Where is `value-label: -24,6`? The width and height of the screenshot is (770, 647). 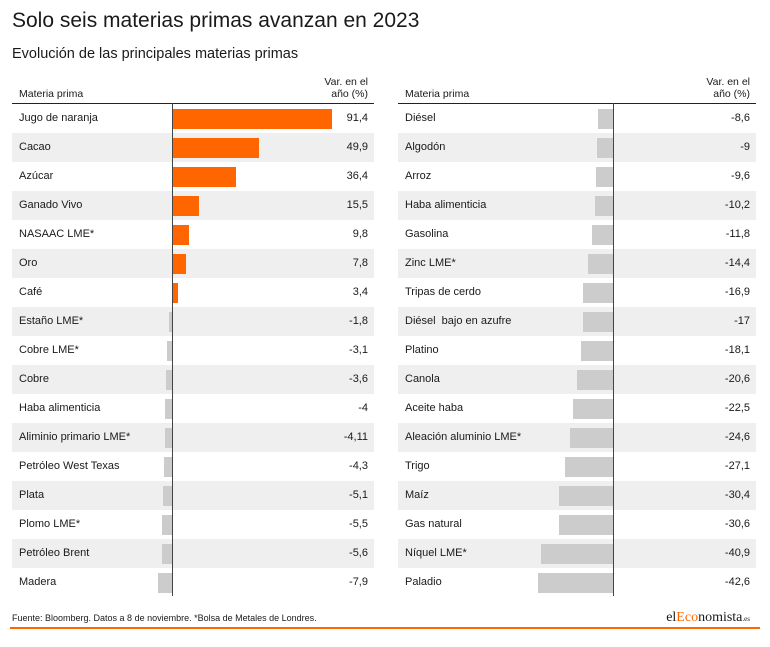
value-label: -24,6 is located at coordinates (737, 437).